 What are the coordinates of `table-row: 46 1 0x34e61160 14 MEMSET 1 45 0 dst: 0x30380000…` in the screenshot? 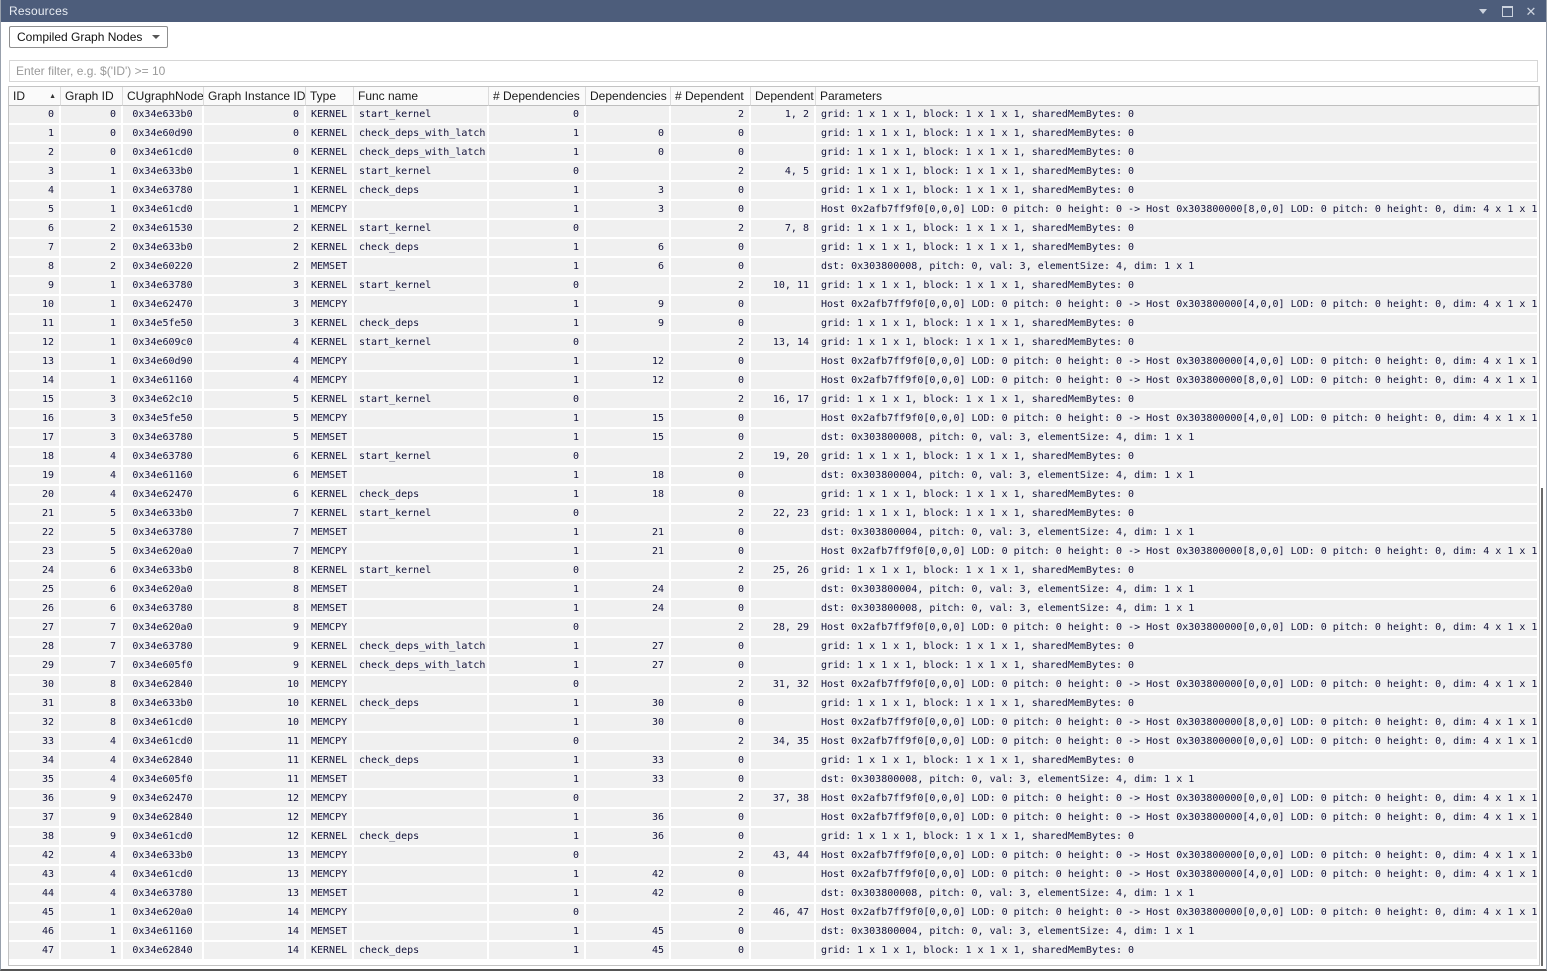 It's located at (774, 932).